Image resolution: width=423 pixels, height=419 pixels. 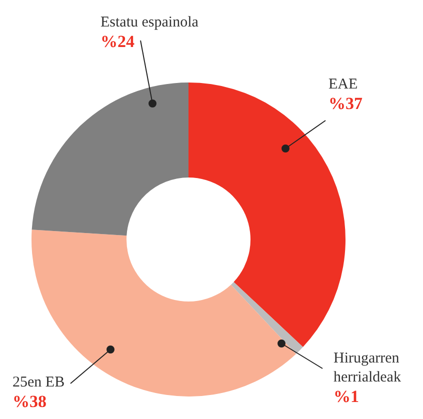 What do you see at coordinates (38, 382) in the screenshot?
I see `slice-label: 25en EB` at bounding box center [38, 382].